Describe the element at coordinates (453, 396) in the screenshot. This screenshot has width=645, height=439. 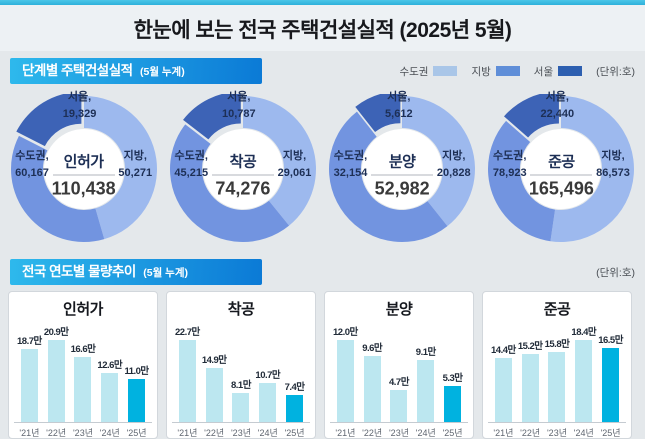
I see `bar-column: 5.3만` at that location.